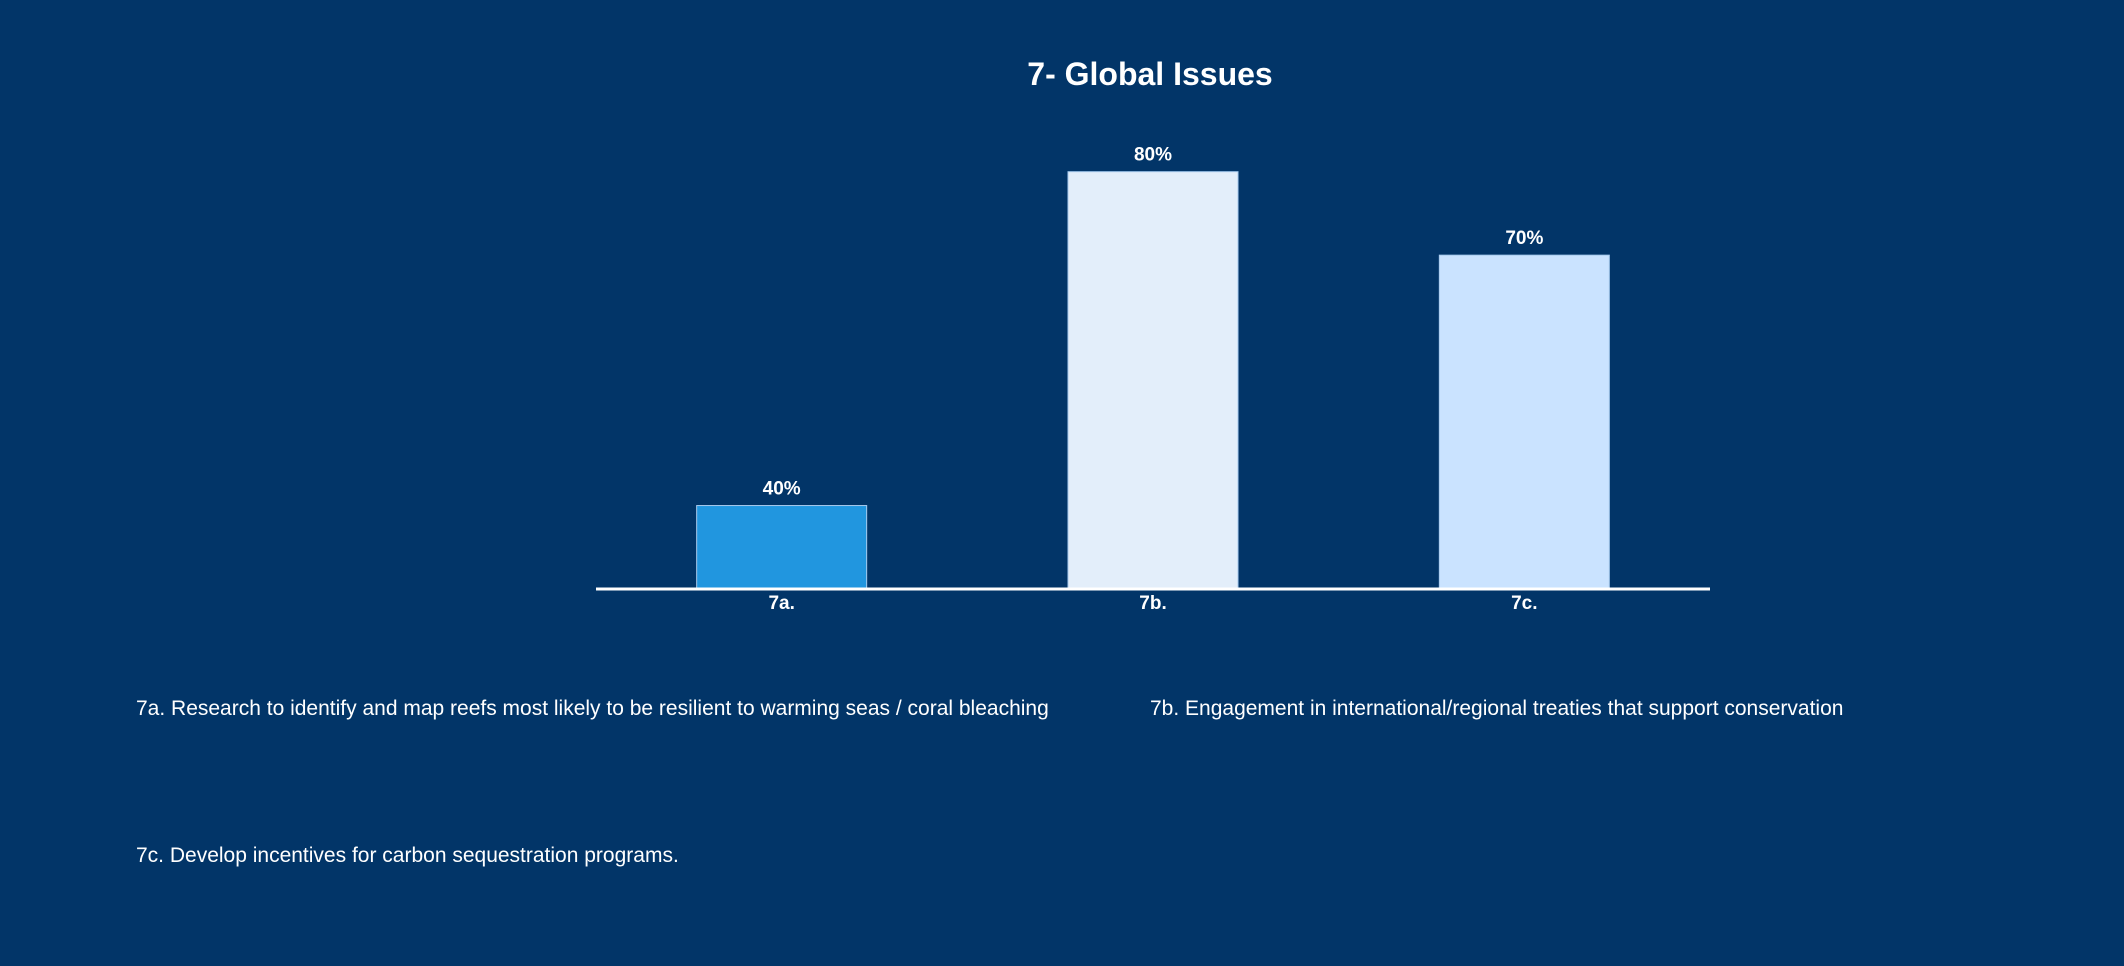 This screenshot has height=966, width=2124. I want to click on bar-value-label-7c: 70%, so click(1524, 238).